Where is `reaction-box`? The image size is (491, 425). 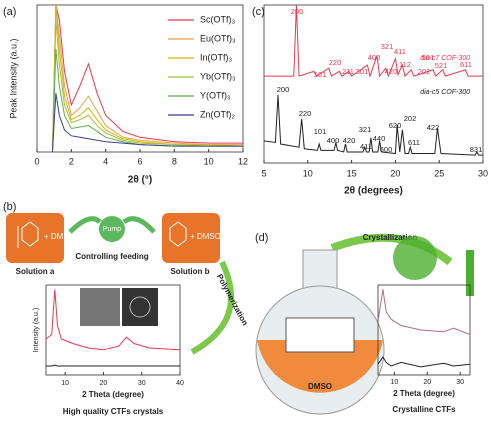 reaction-box is located at coordinates (320, 335).